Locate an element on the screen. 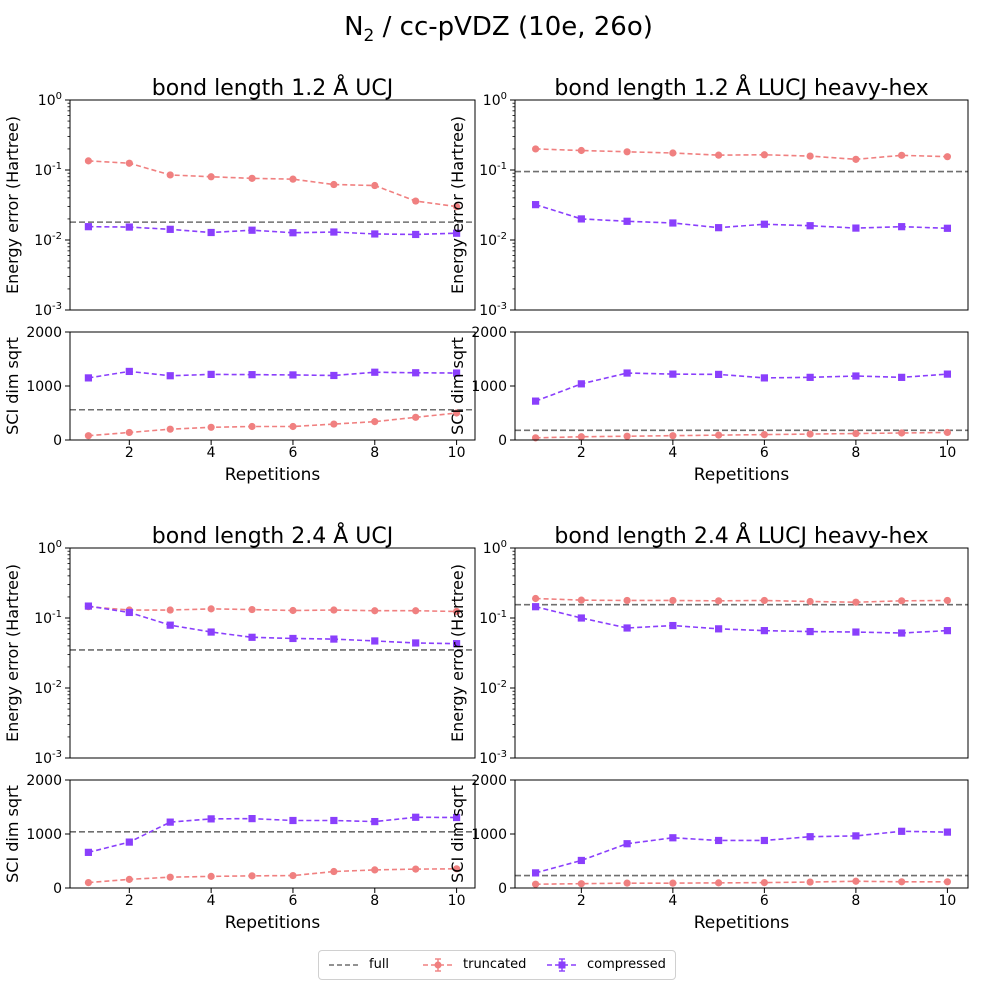  energy-tick-label: 10⁻² is located at coordinates (493, 240).